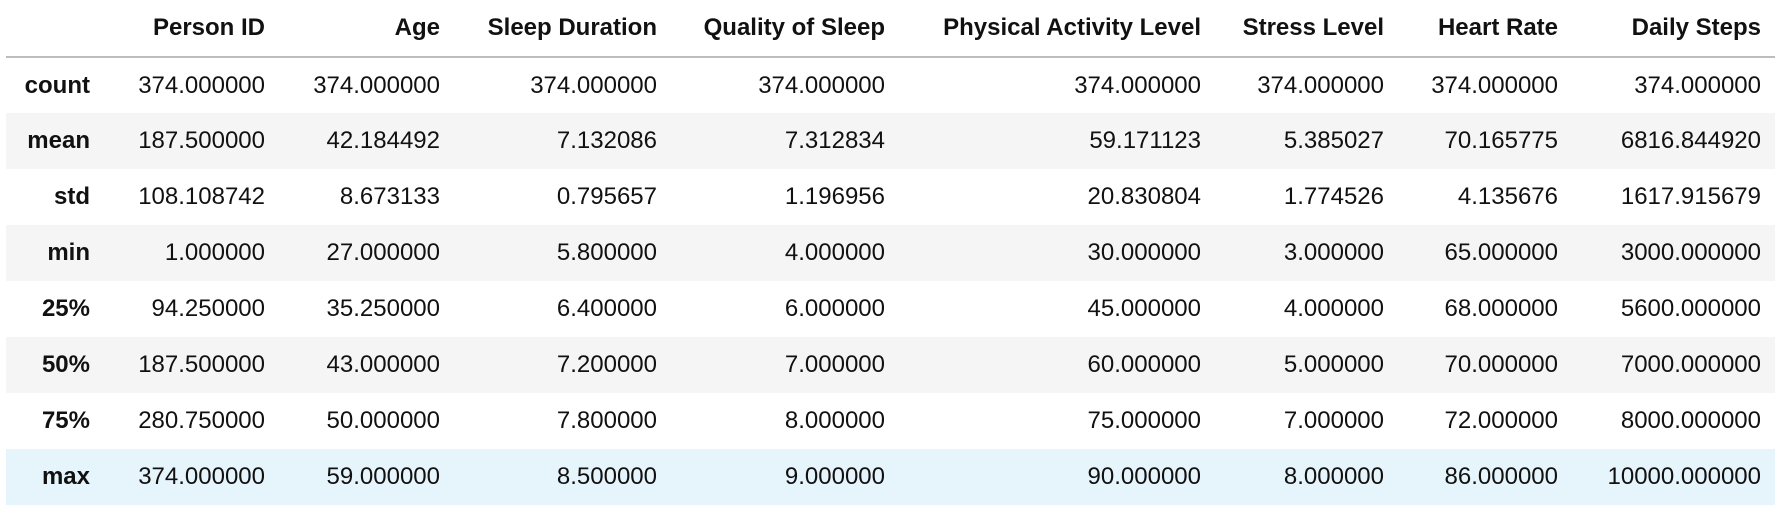  What do you see at coordinates (1501, 140) in the screenshot?
I see `table-cell: 70.165775` at bounding box center [1501, 140].